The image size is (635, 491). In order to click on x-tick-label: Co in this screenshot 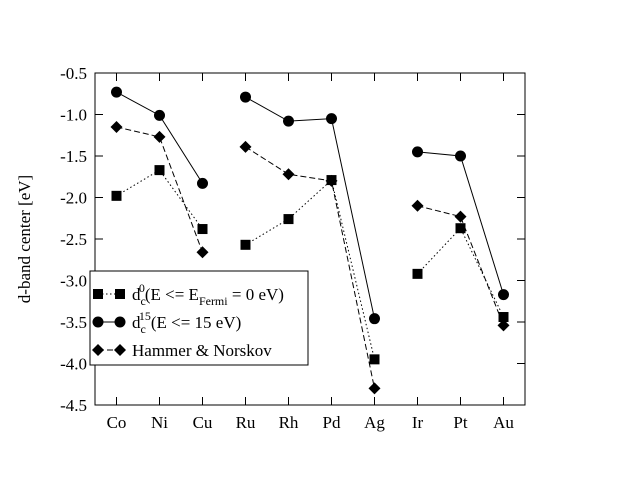, I will do `click(117, 422)`.